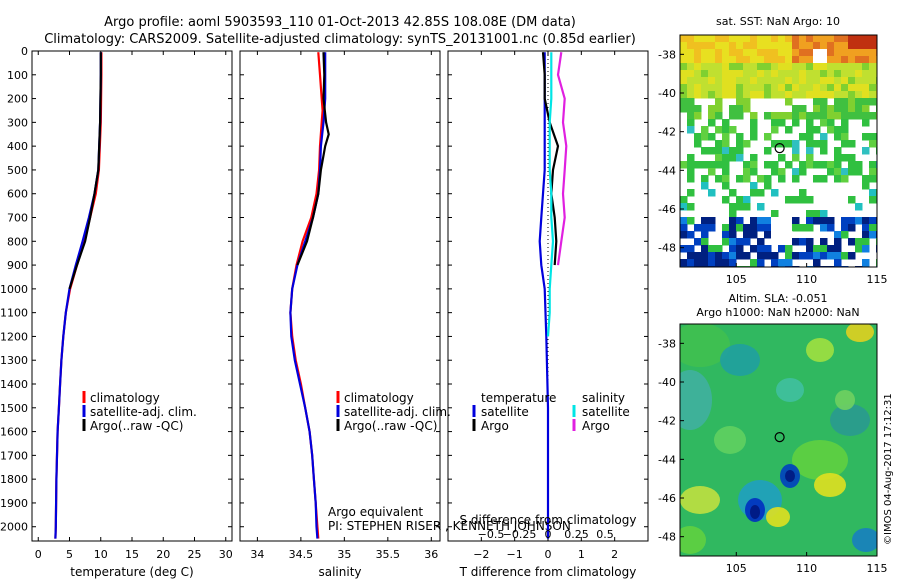 Image resolution: width=900 pixels, height=580 pixels. Describe the element at coordinates (431, 554) in the screenshot. I see `x-tick-label: 36` at that location.